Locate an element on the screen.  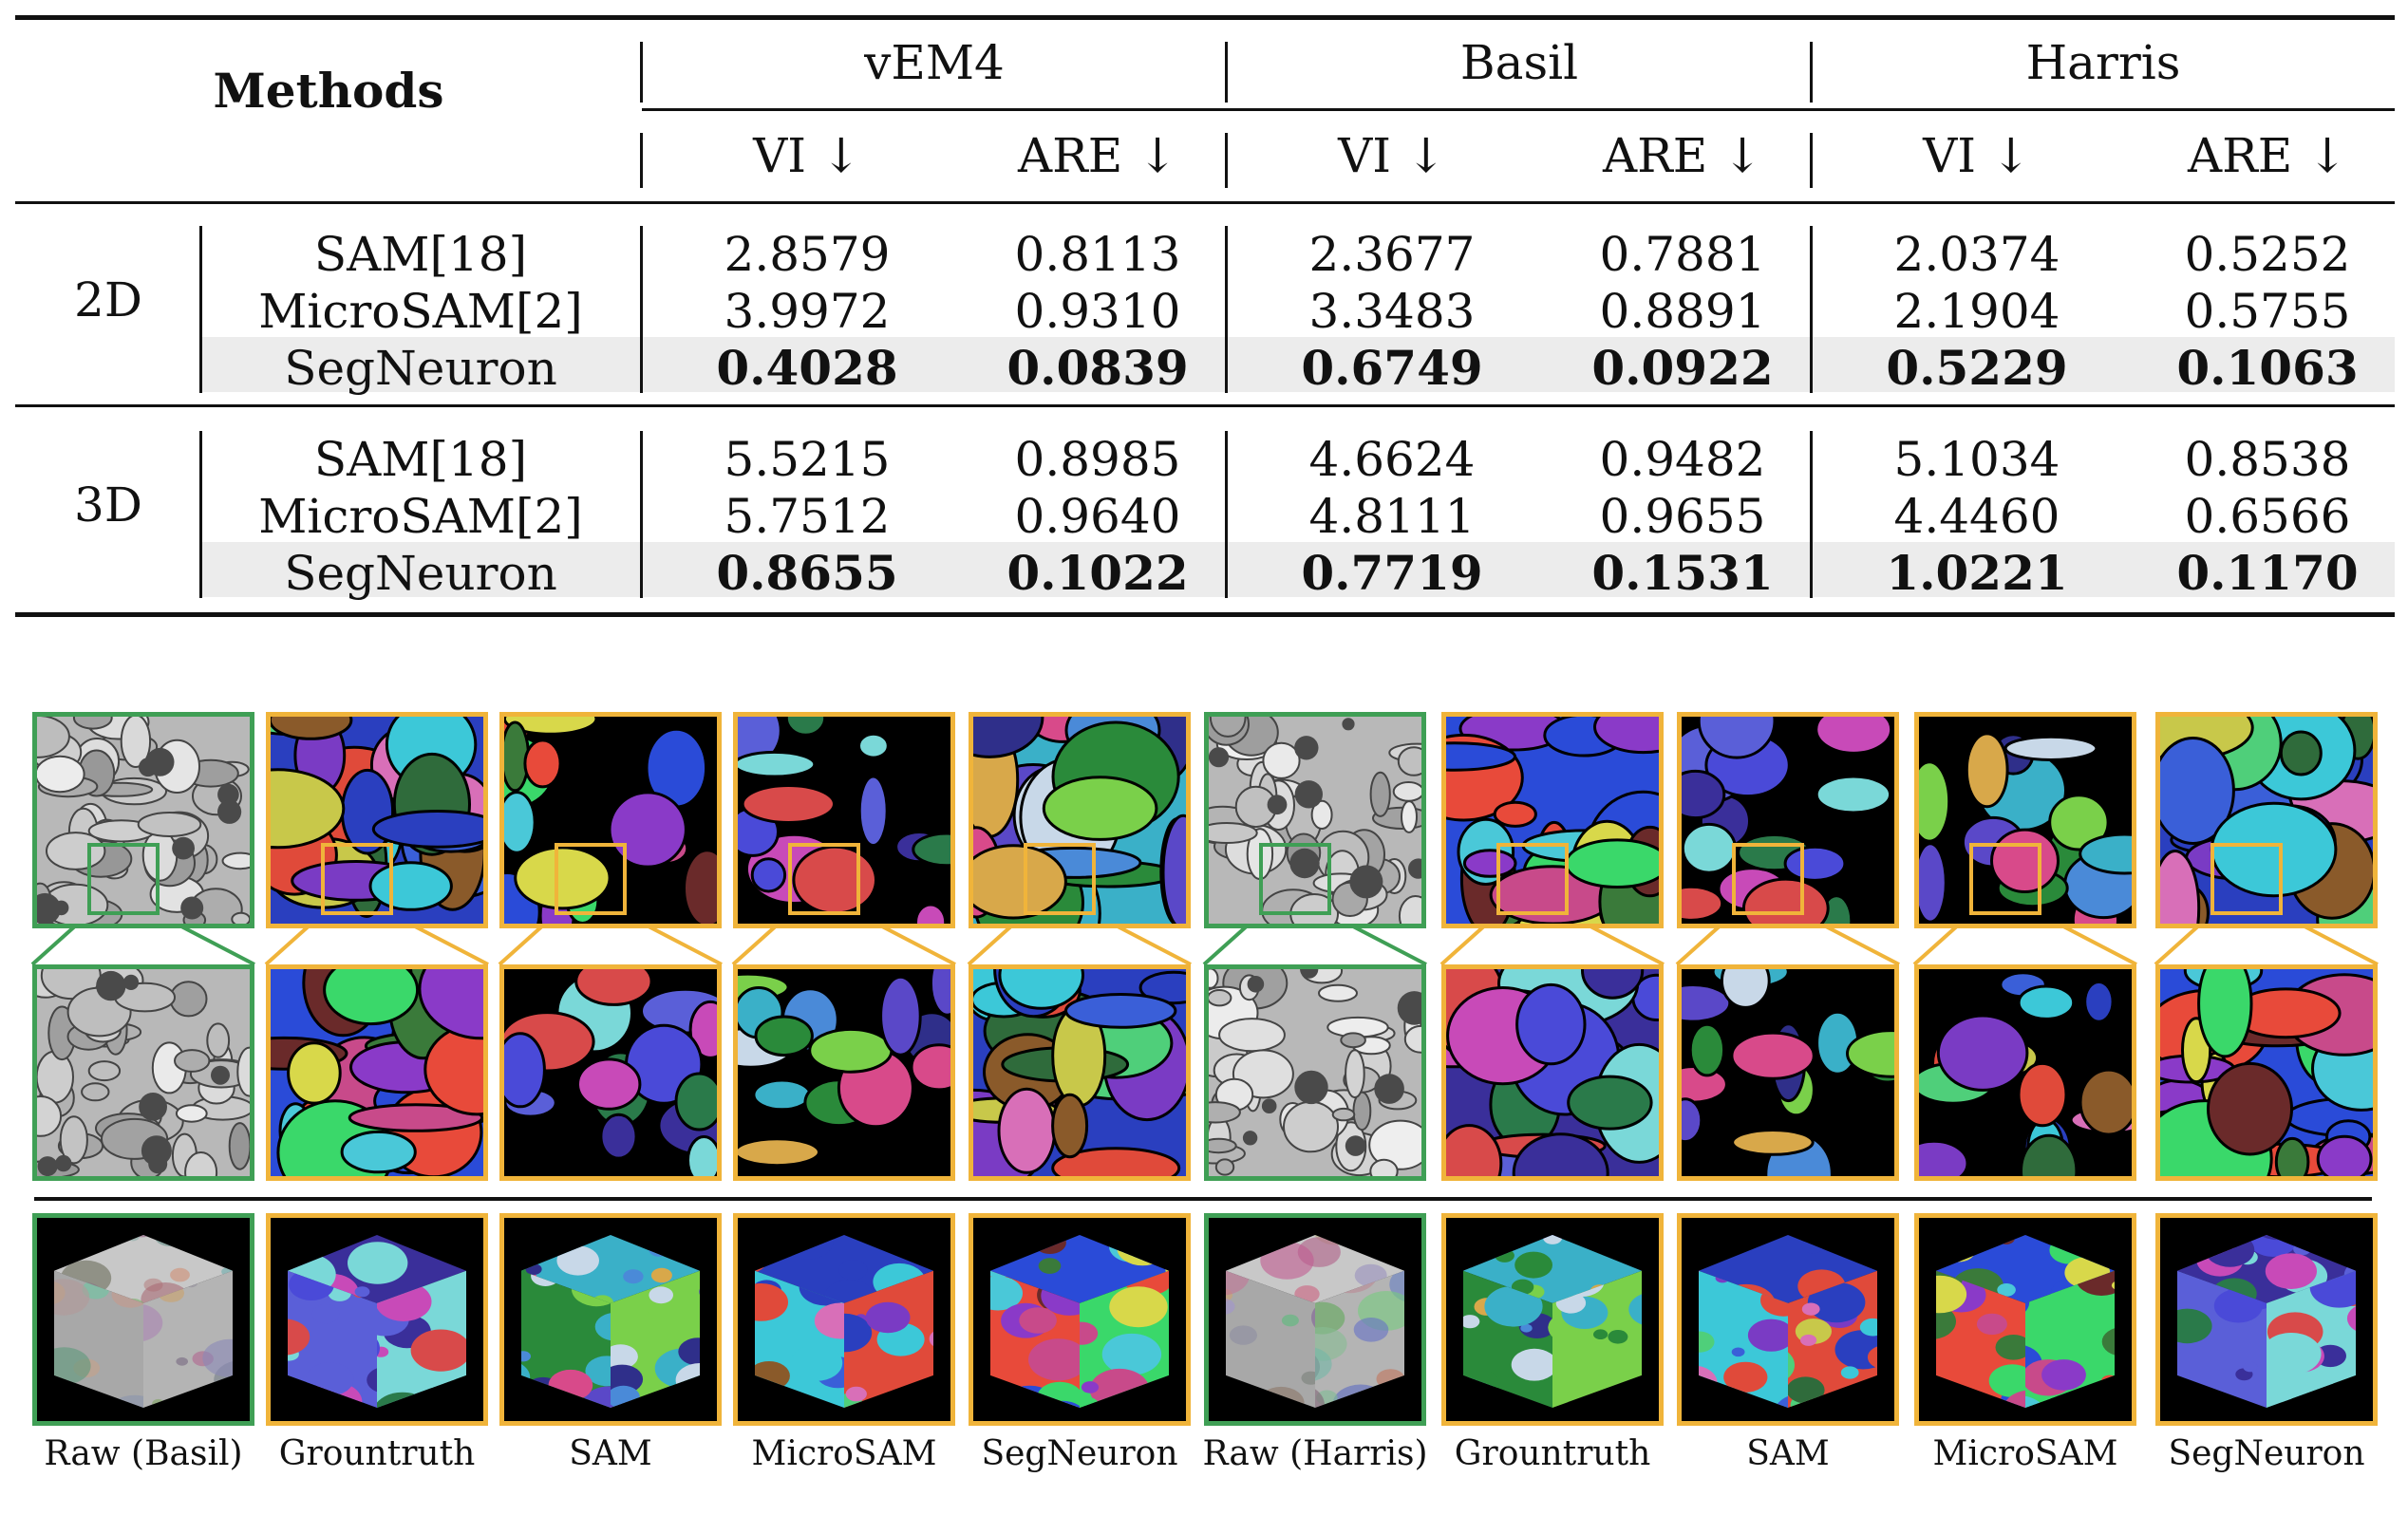
table-cell: 2.0374 is located at coordinates (1976, 255).